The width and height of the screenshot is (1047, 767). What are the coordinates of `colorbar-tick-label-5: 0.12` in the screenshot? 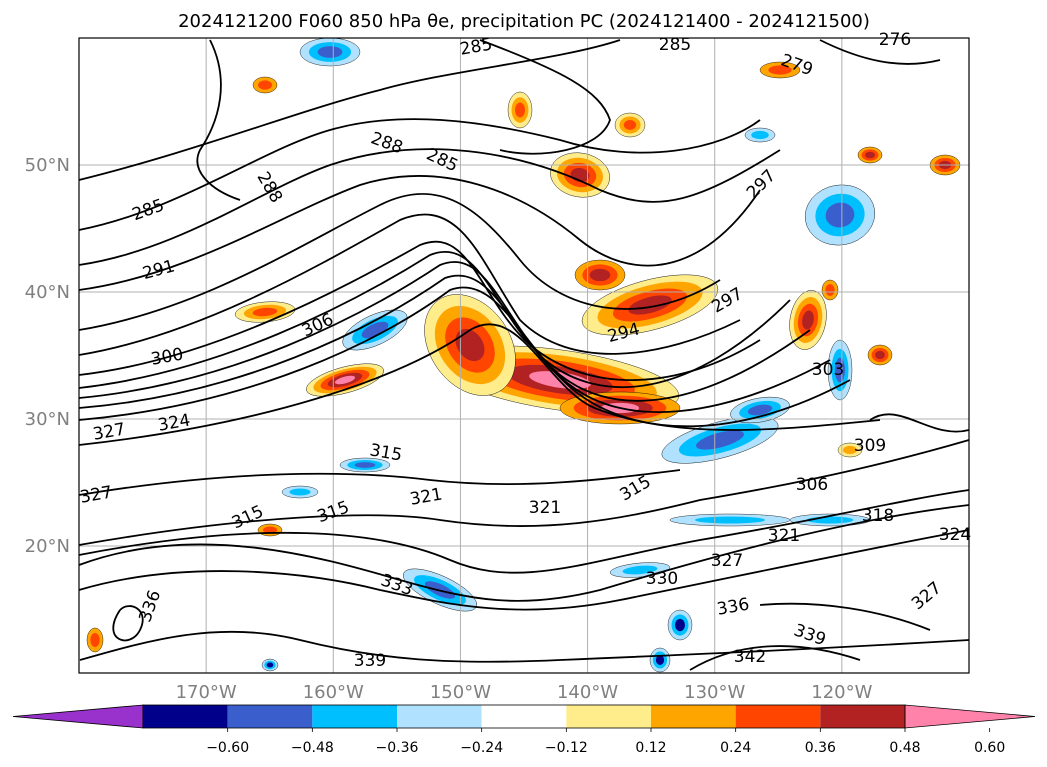 It's located at (650, 748).